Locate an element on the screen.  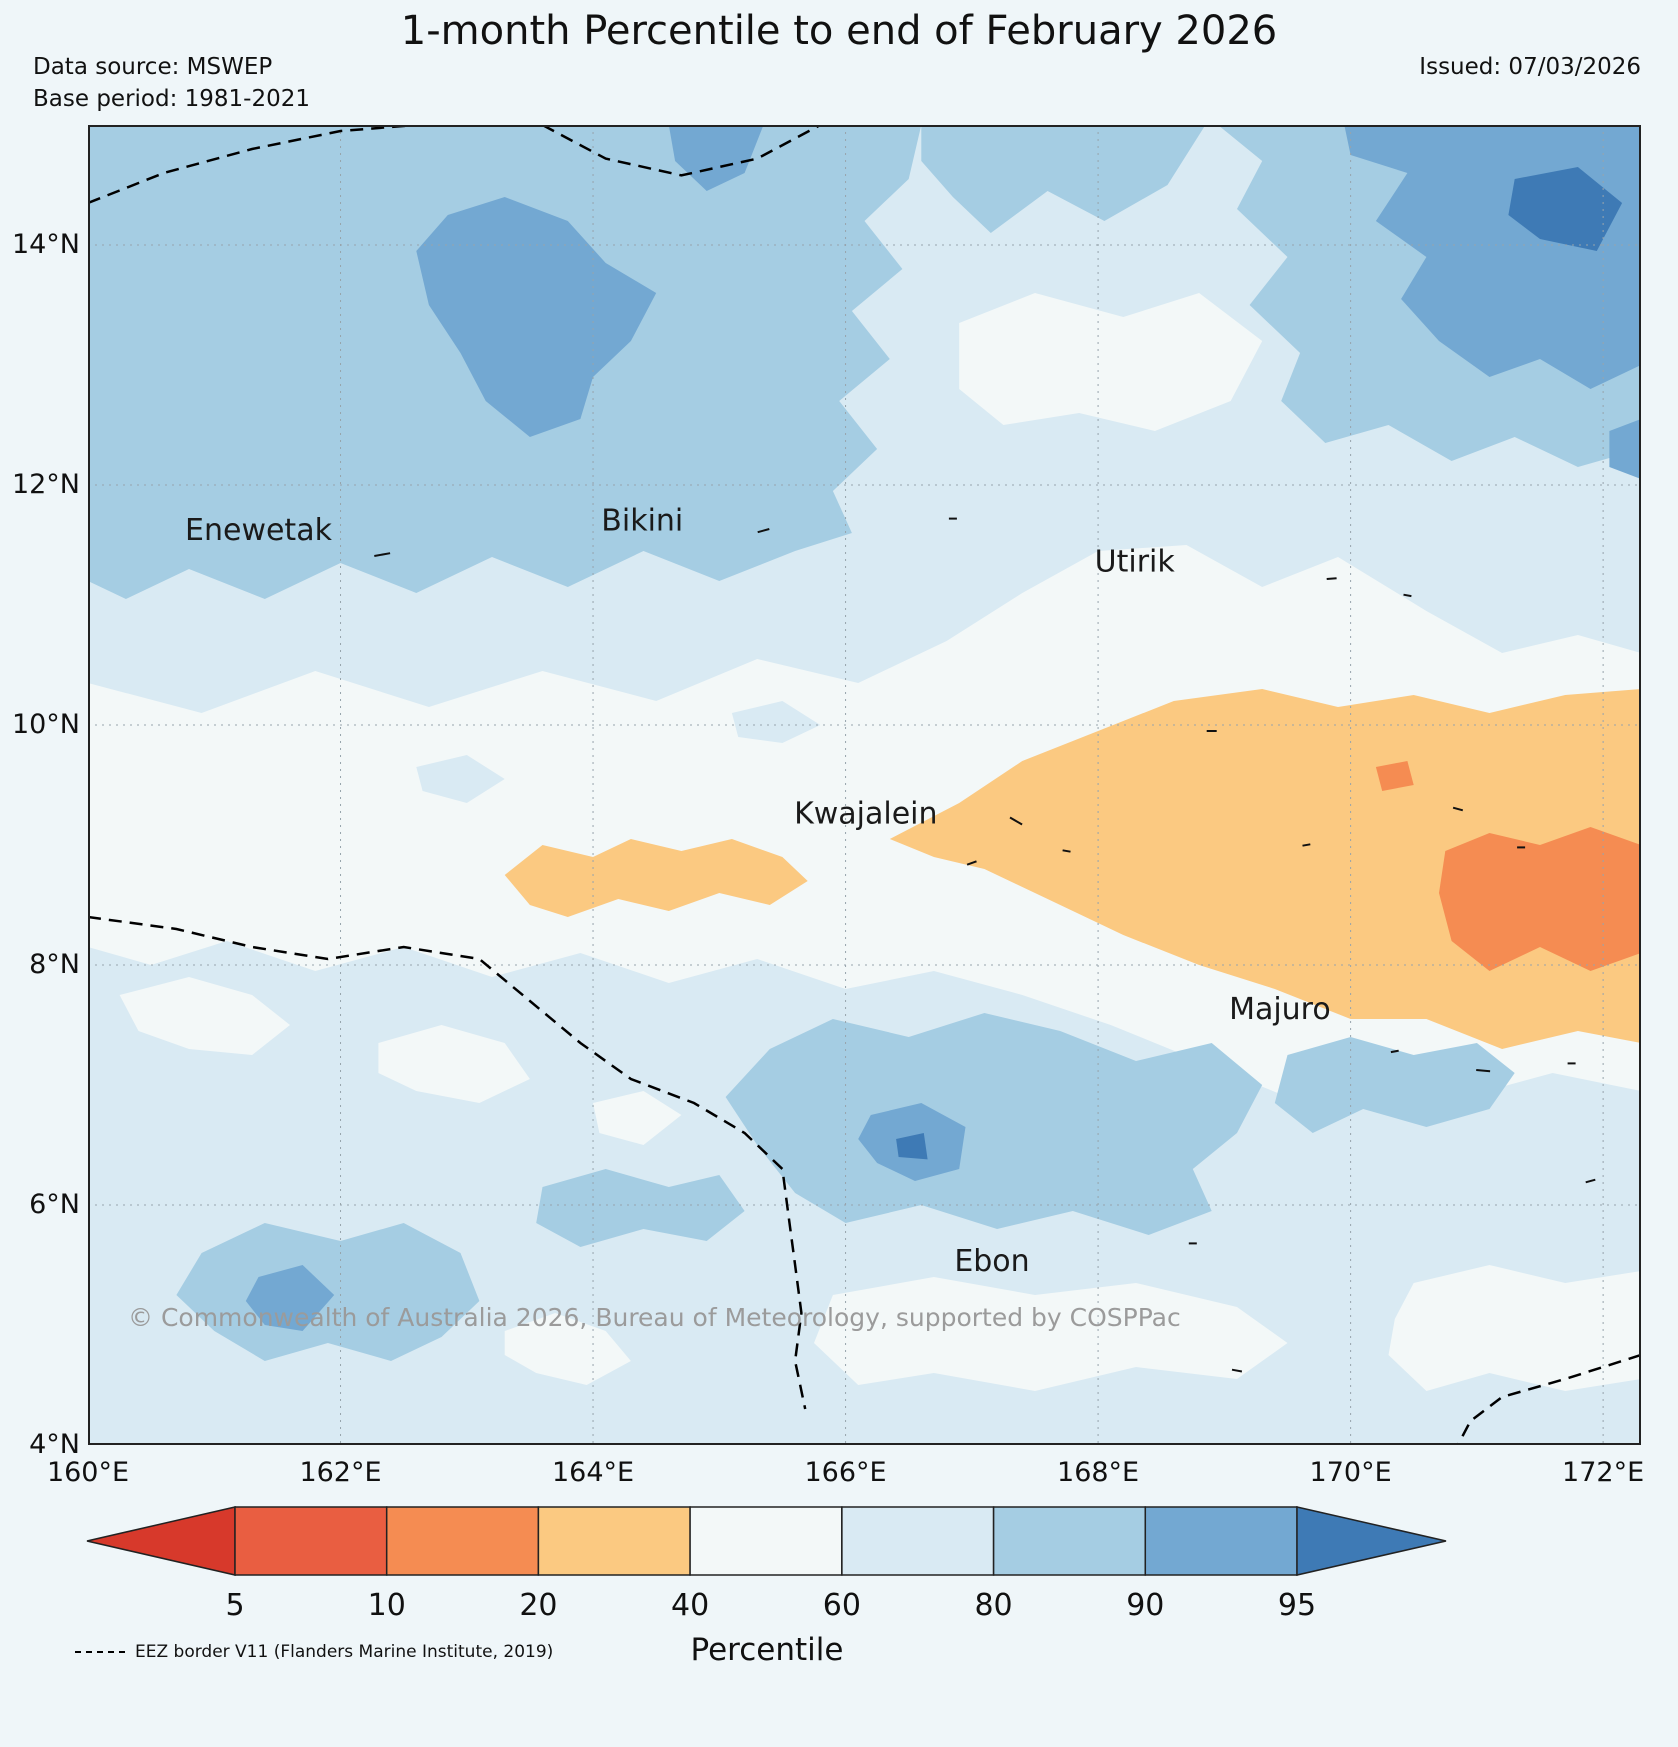
y-axis-tick-label: 10°N is located at coordinates (45, 724).